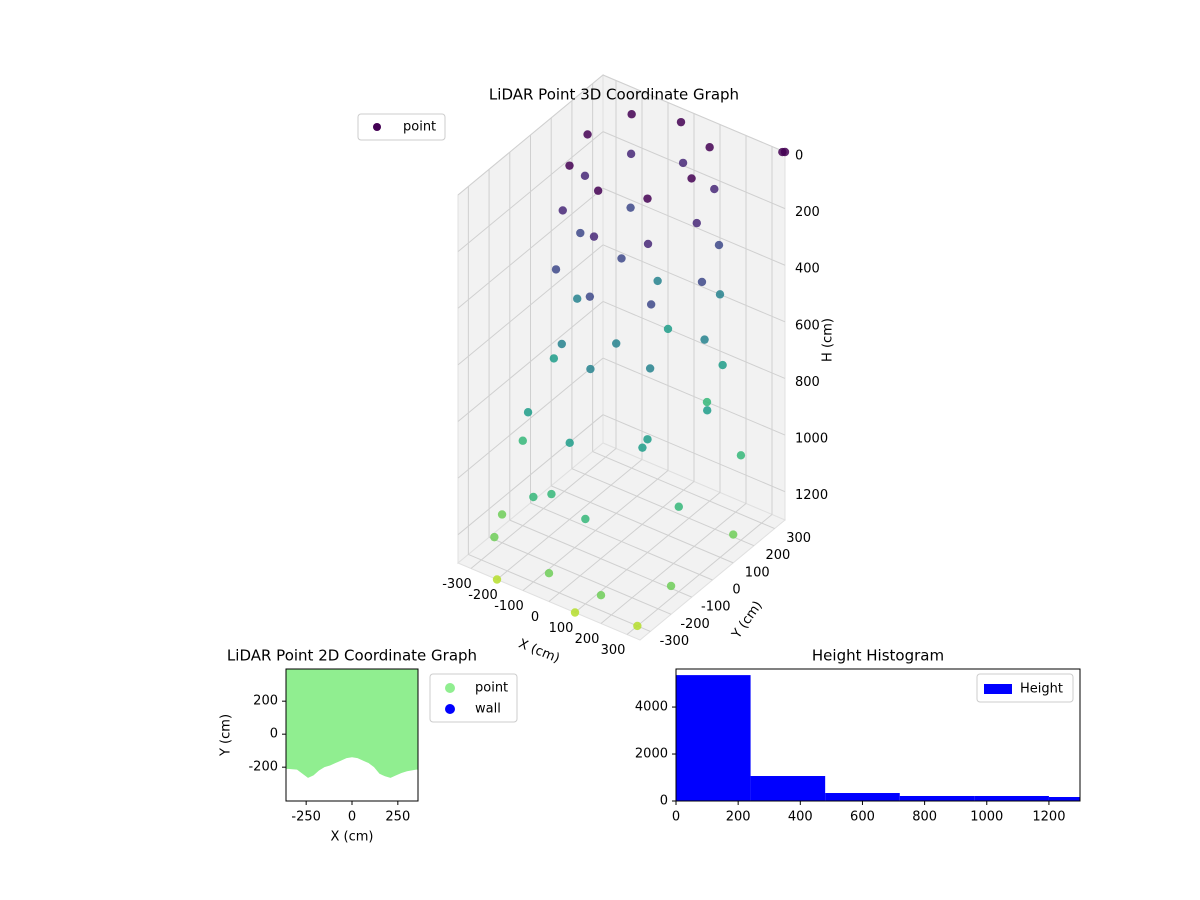 The height and width of the screenshot is (900, 1200). What do you see at coordinates (862, 817) in the screenshot?
I see `x-tick-label: 600` at bounding box center [862, 817].